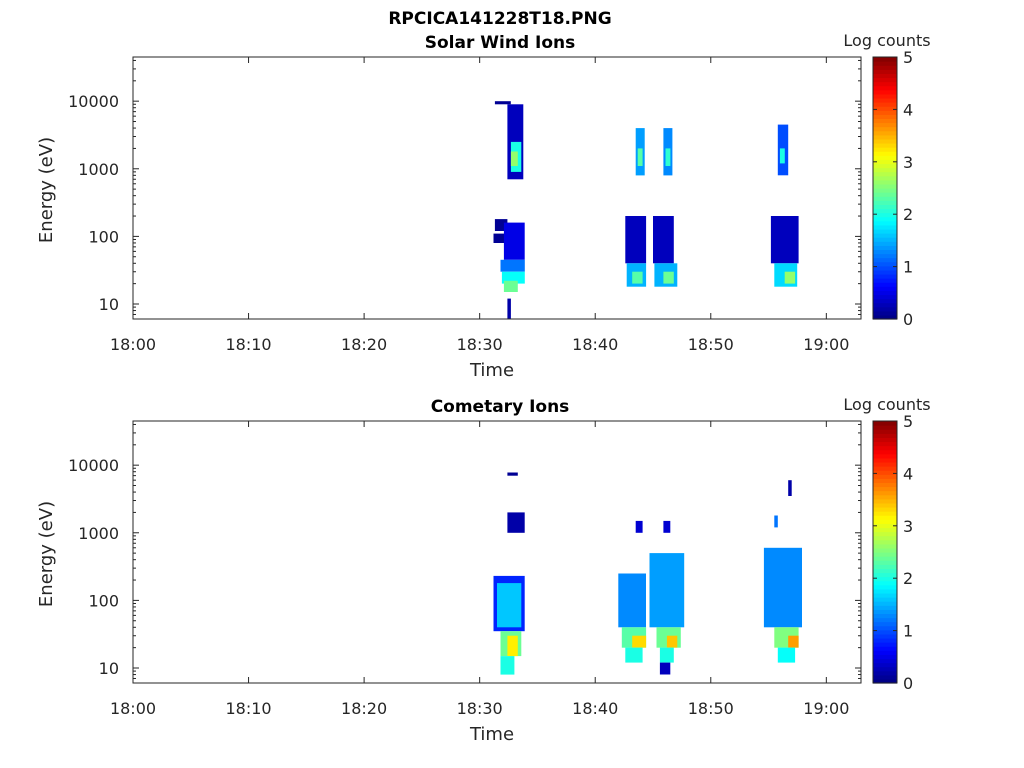  What do you see at coordinates (908, 421) in the screenshot?
I see `colorbar-tick-label: 5` at bounding box center [908, 421].